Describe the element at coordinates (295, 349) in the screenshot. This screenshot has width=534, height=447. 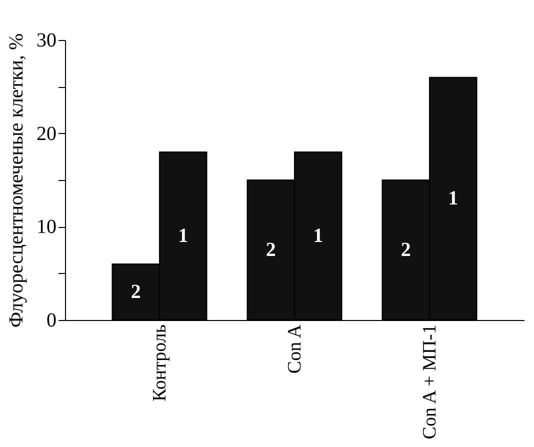
I see `x-tick-label: Con A` at that location.